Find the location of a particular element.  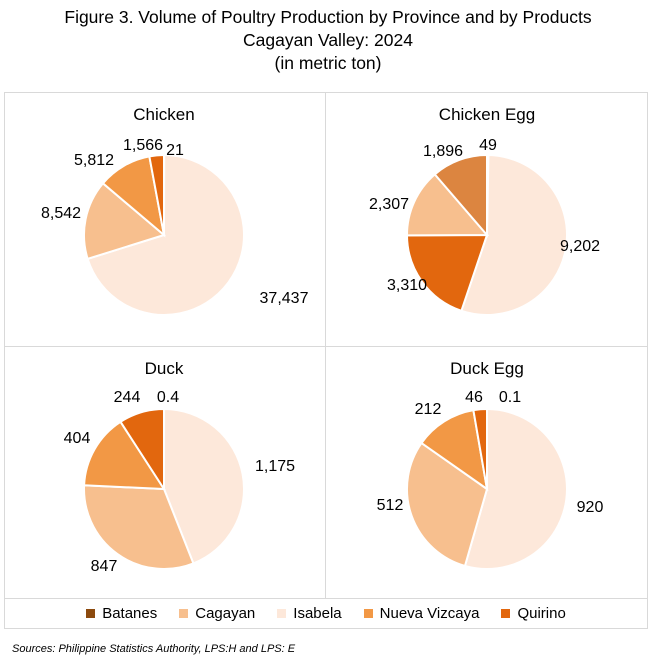

legend-label-cagayan: Cagayan is located at coordinates (225, 613).